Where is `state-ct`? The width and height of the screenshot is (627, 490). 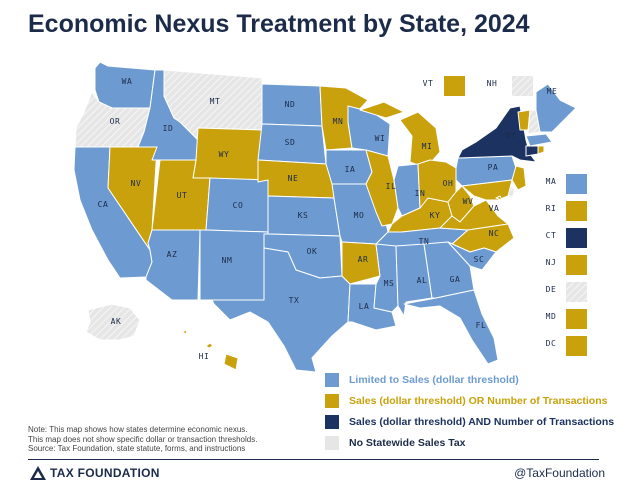 state-ct is located at coordinates (532, 151).